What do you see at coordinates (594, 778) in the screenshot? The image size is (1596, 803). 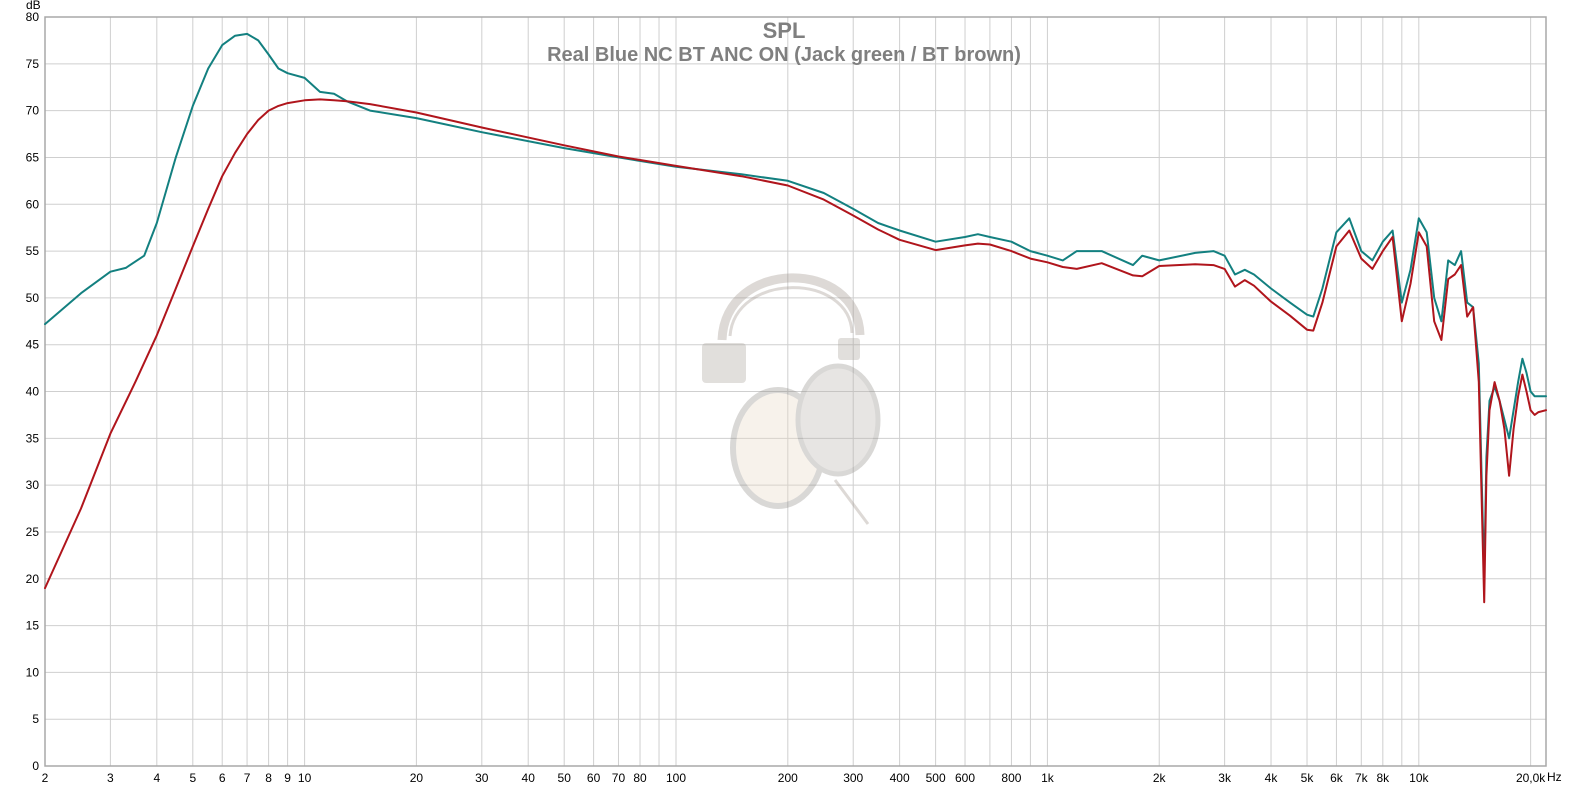 I see `x-tick-label: 60` at bounding box center [594, 778].